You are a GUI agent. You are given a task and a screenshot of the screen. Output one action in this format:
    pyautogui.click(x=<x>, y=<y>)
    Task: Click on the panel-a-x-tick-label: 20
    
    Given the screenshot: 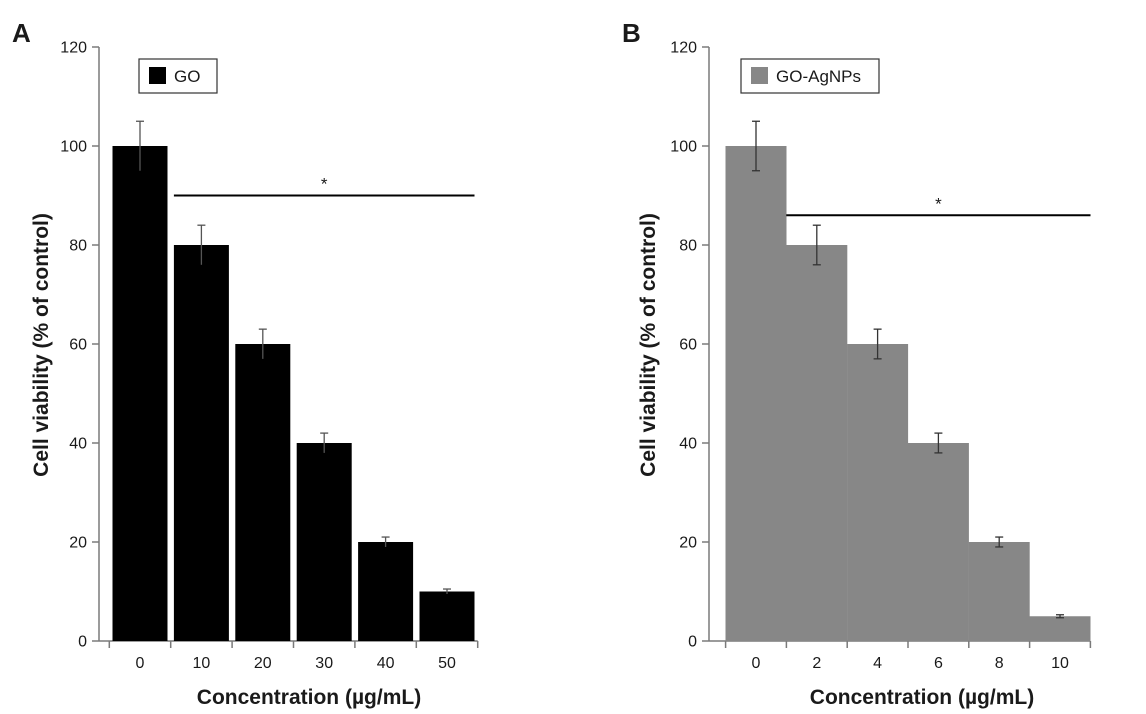 What is the action you would take?
    pyautogui.click(x=263, y=663)
    